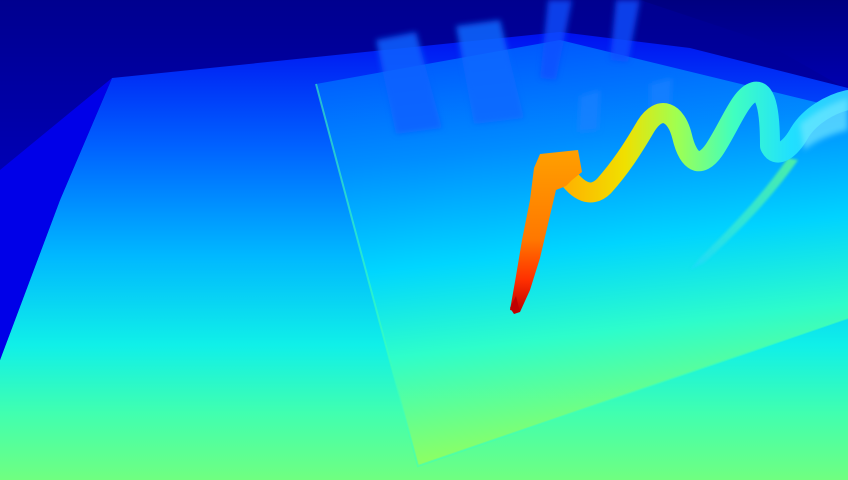 The width and height of the screenshot is (848, 480). What do you see at coordinates (524, 67) in the screenshot?
I see `background-posts` at bounding box center [524, 67].